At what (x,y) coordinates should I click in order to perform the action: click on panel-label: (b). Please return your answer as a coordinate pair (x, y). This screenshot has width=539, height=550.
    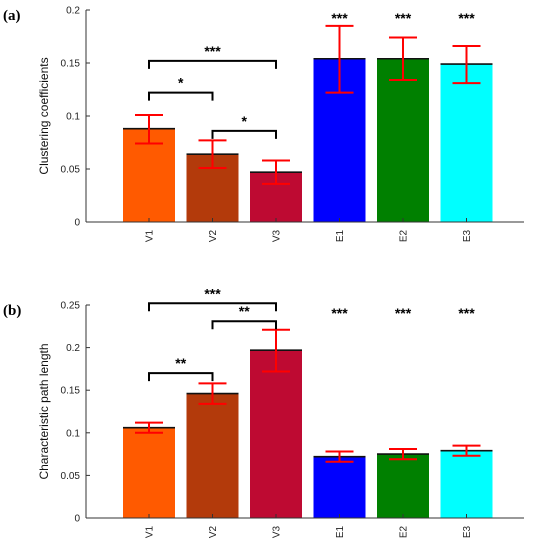
    Looking at the image, I should click on (12, 311).